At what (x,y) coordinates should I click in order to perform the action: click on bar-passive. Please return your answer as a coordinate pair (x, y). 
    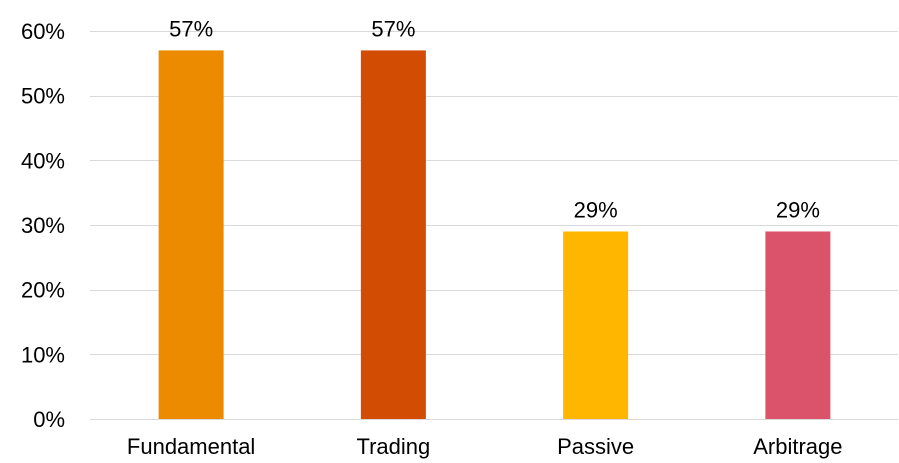
    Looking at the image, I should click on (596, 325).